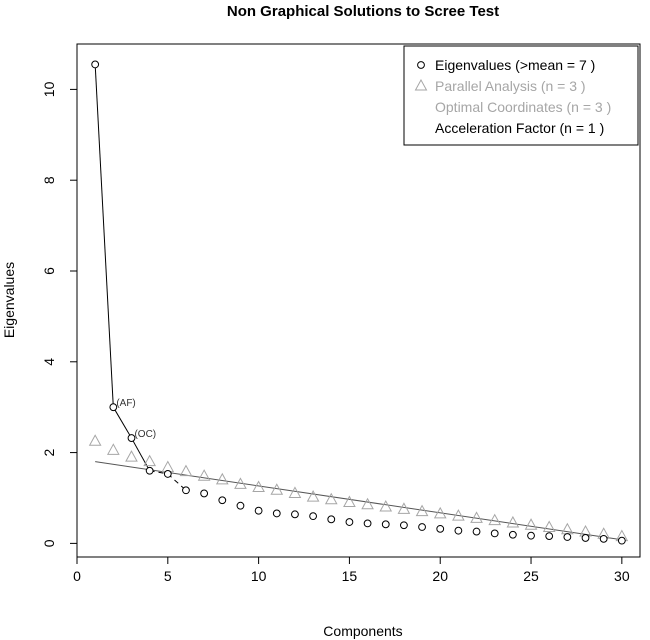 The width and height of the screenshot is (650, 640). What do you see at coordinates (523, 107) in the screenshot?
I see `legend-label: Optimal Coordinates (n = 3 )` at bounding box center [523, 107].